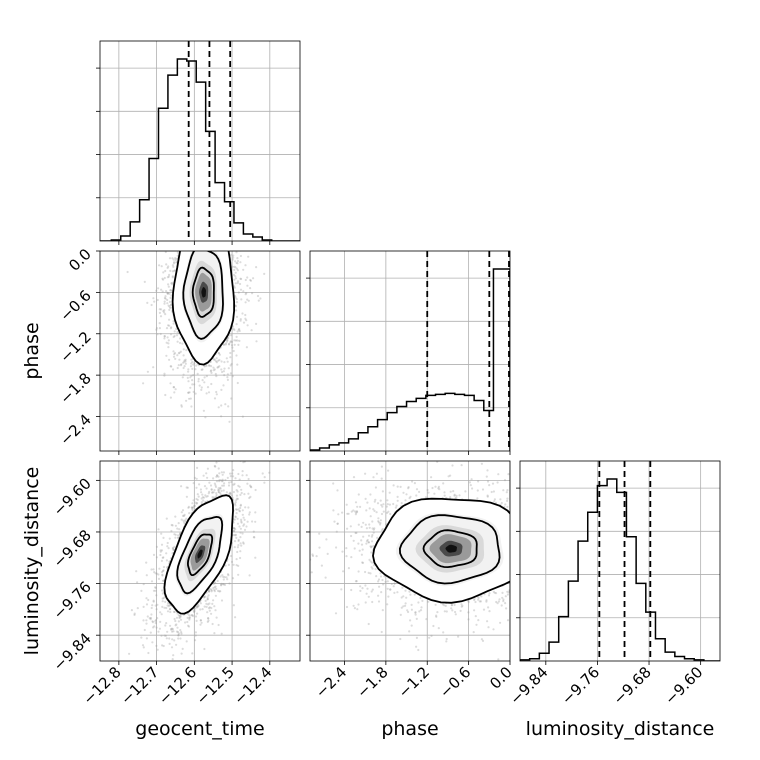 The width and height of the screenshot is (760, 760). I want to click on panel-frame, so click(200, 141).